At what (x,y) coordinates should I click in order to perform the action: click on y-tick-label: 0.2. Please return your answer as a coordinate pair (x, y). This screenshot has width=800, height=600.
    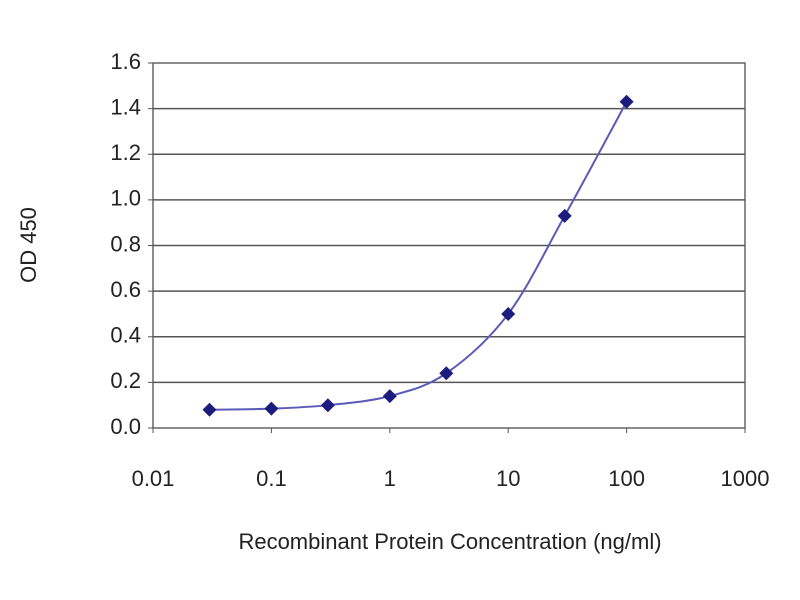
    Looking at the image, I should click on (125, 380).